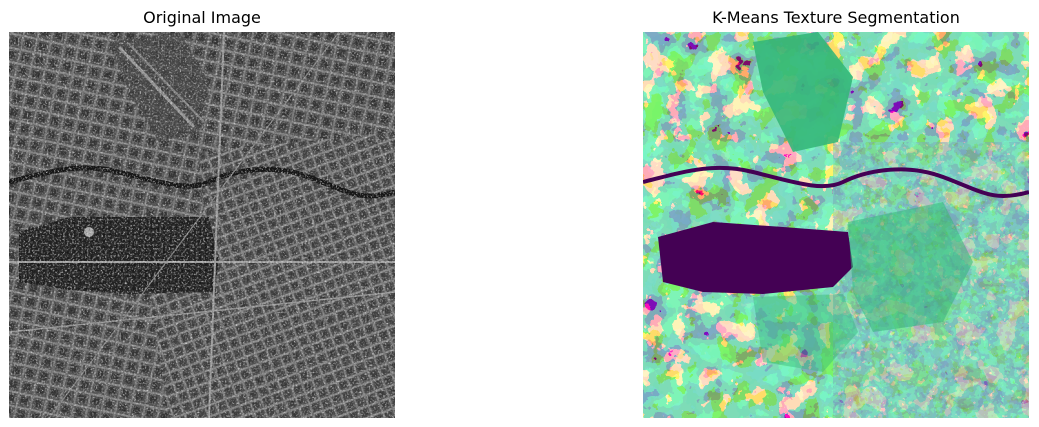  What do you see at coordinates (836, 17) in the screenshot?
I see `segmentation-title: K-Means Texture Segmentation` at bounding box center [836, 17].